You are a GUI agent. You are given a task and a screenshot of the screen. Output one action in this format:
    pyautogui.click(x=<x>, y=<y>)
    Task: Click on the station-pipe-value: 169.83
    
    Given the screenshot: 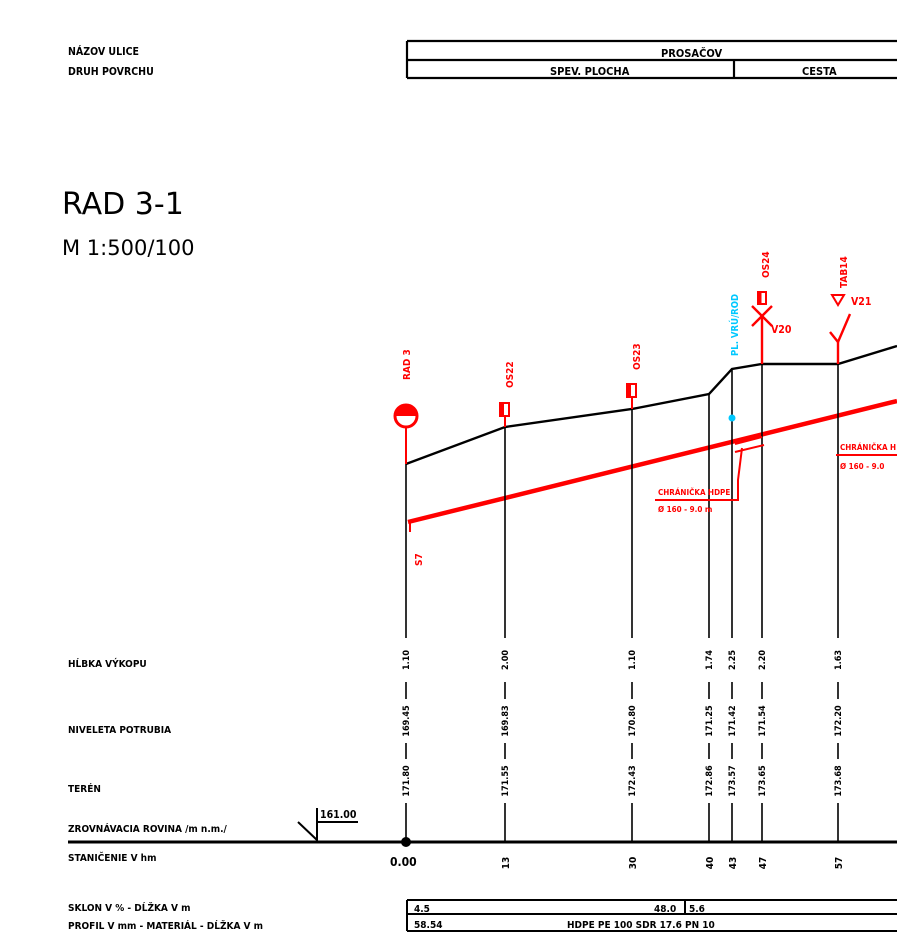 What is the action you would take?
    pyautogui.click(x=506, y=720)
    